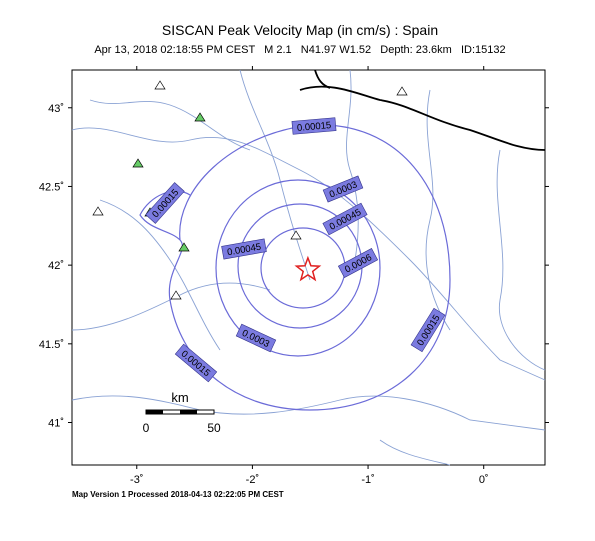 The image size is (595, 541). I want to click on contour-label-box: 0.00045, so click(244, 249).